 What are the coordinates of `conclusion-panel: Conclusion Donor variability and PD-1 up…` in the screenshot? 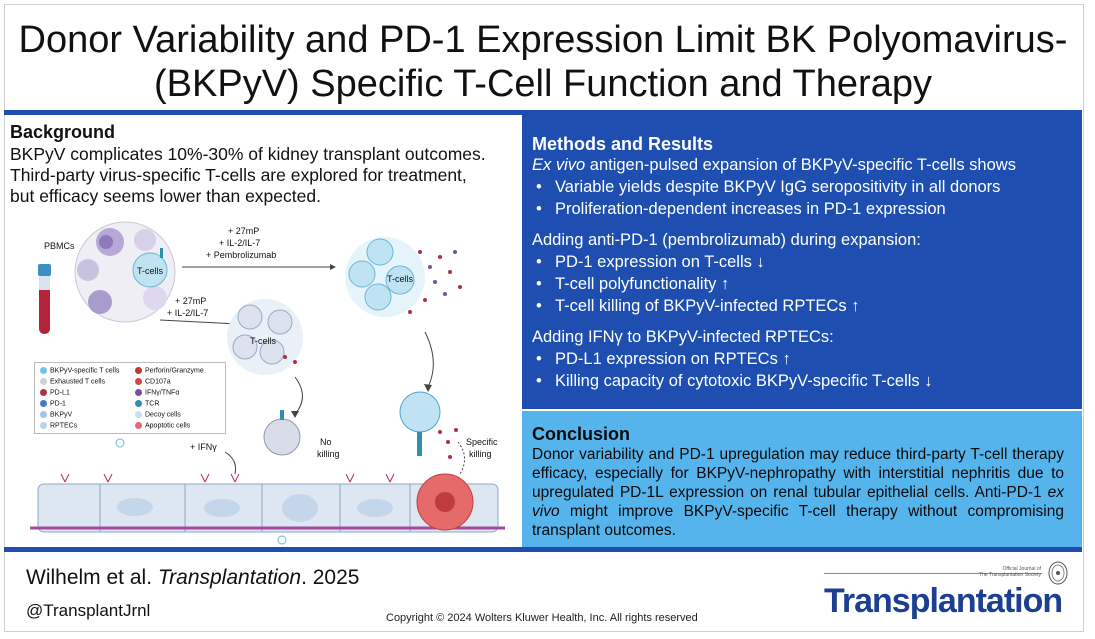 It's located at (802, 479).